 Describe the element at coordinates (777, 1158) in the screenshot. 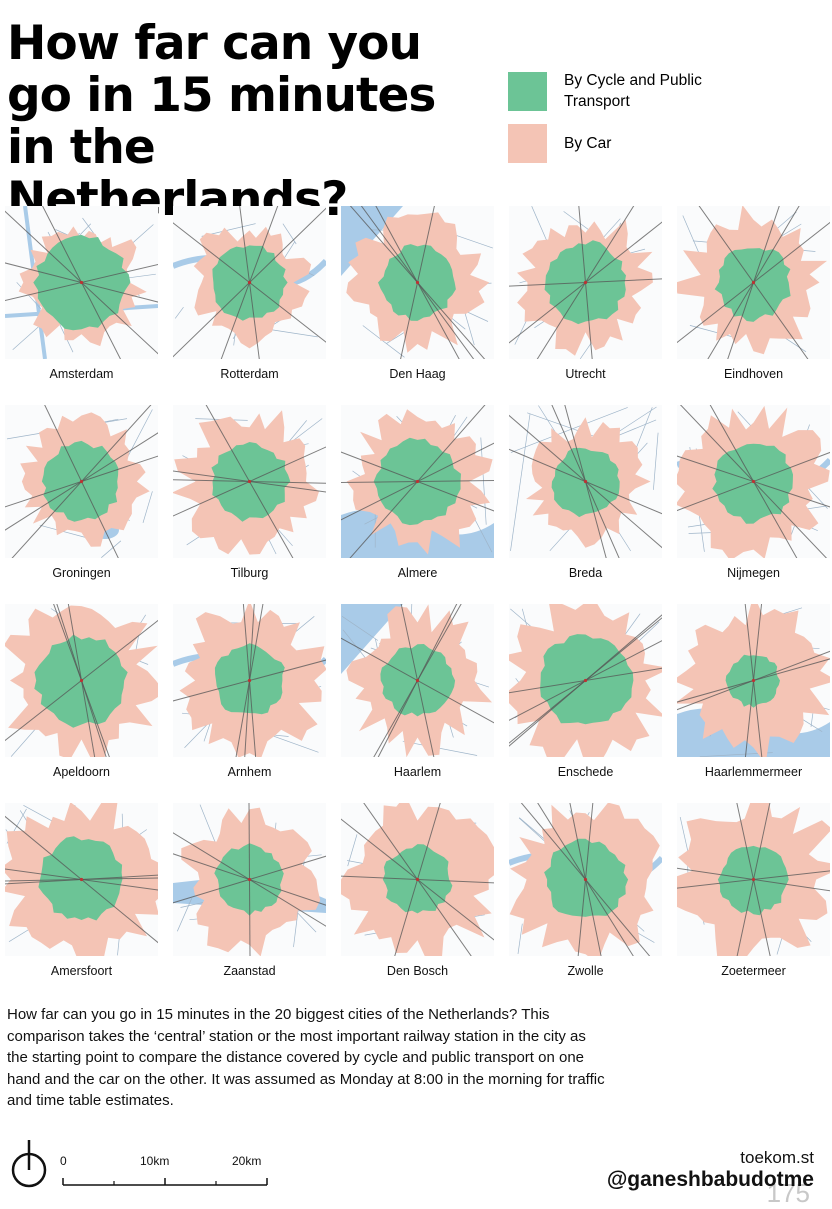

I see `credit-site: toekom.st` at that location.